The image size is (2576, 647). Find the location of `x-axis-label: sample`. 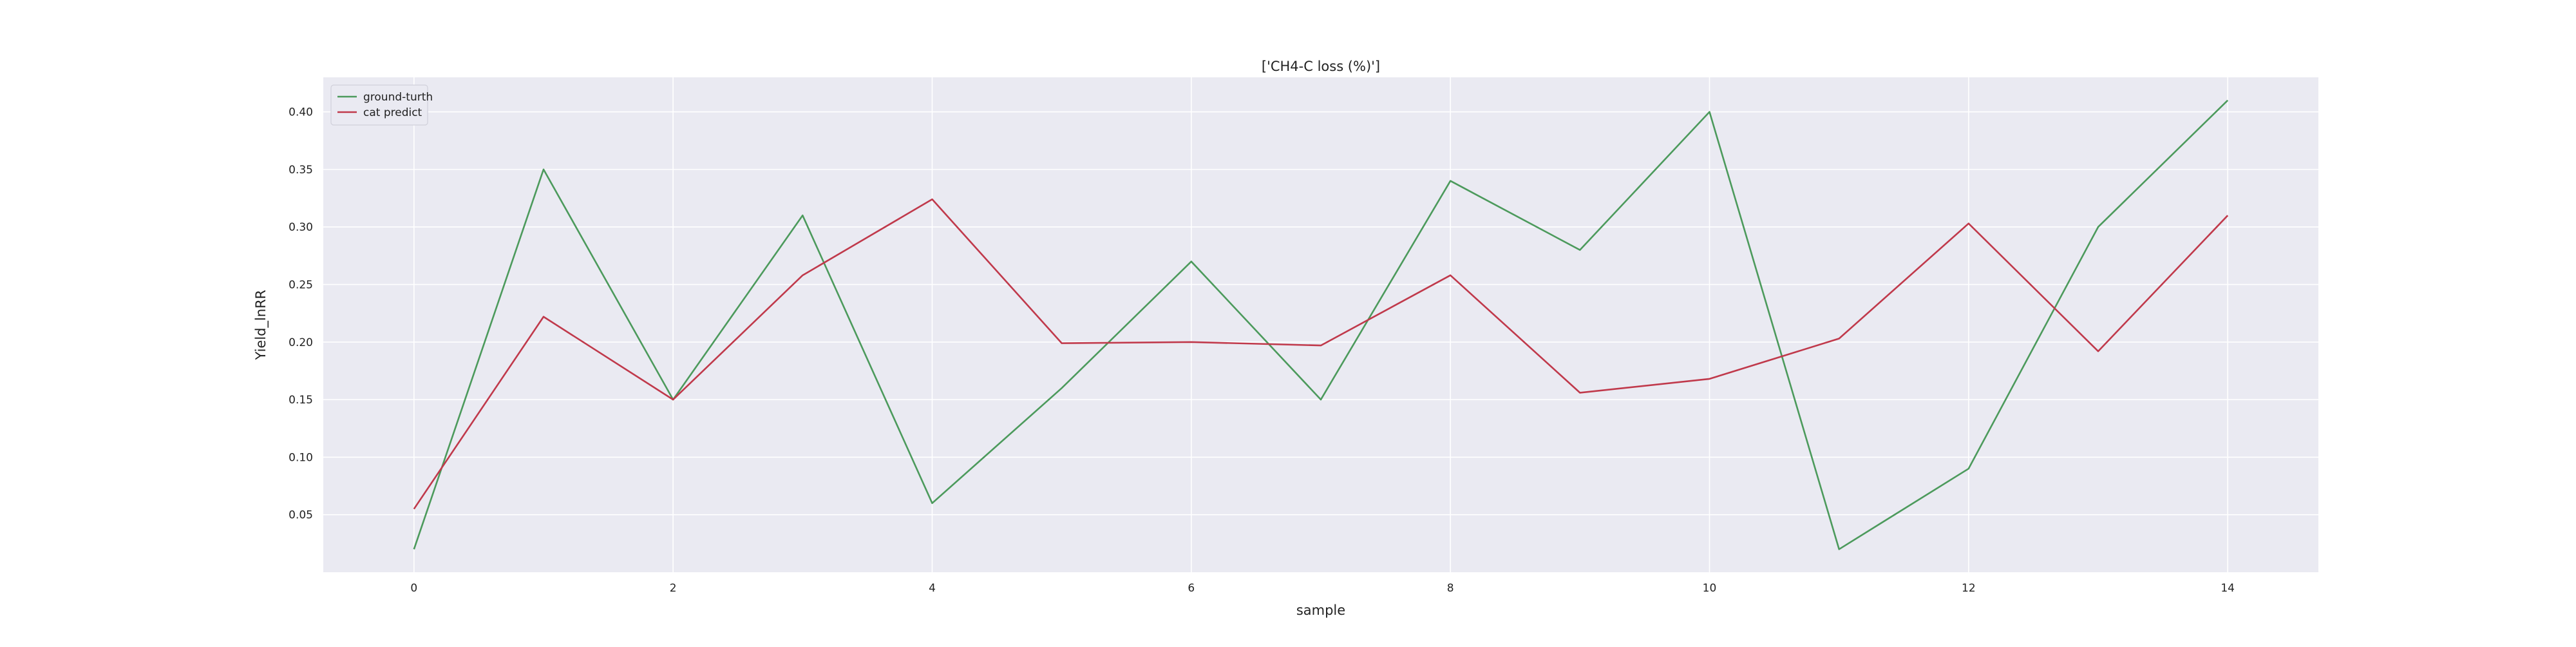

x-axis-label: sample is located at coordinates (1320, 610).